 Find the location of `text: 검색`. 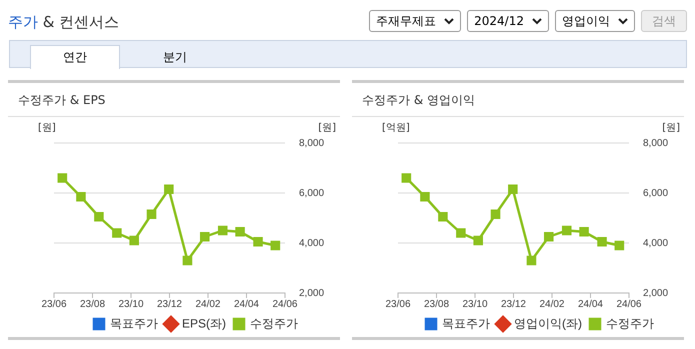

text: 검색 is located at coordinates (664, 21).